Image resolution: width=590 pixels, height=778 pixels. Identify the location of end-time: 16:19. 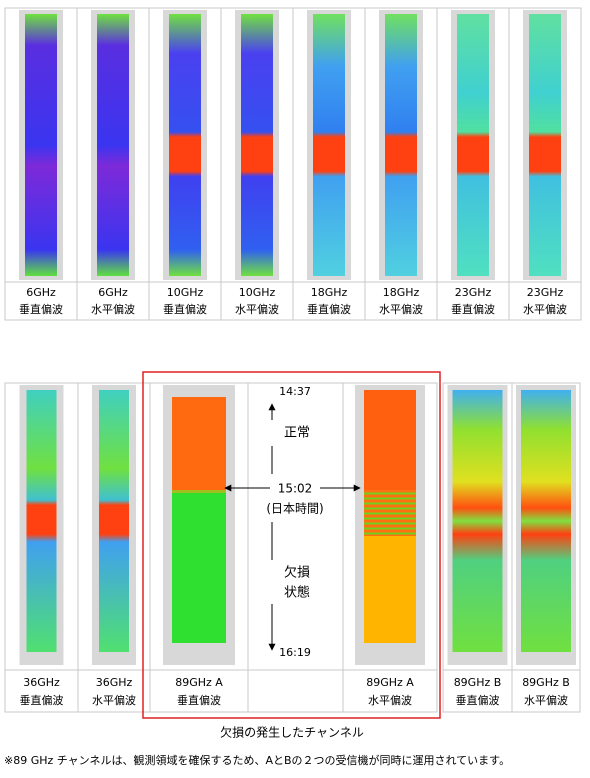
(295, 652).